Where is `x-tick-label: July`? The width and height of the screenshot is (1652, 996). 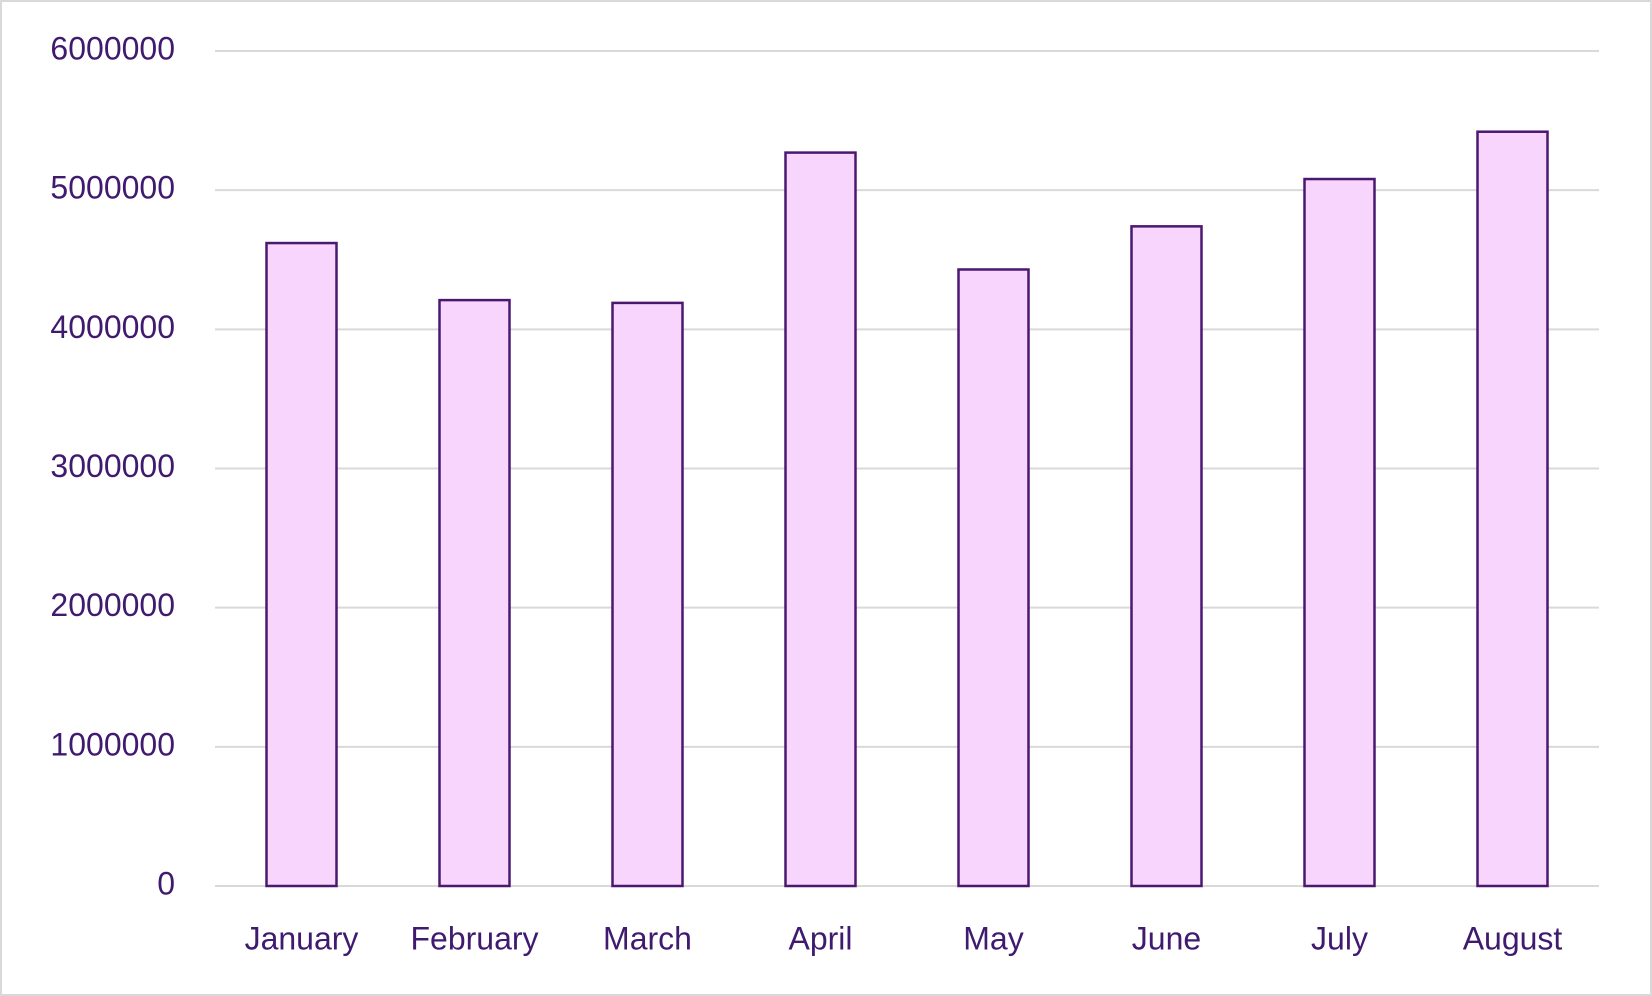
x-tick-label: July is located at coordinates (1339, 938).